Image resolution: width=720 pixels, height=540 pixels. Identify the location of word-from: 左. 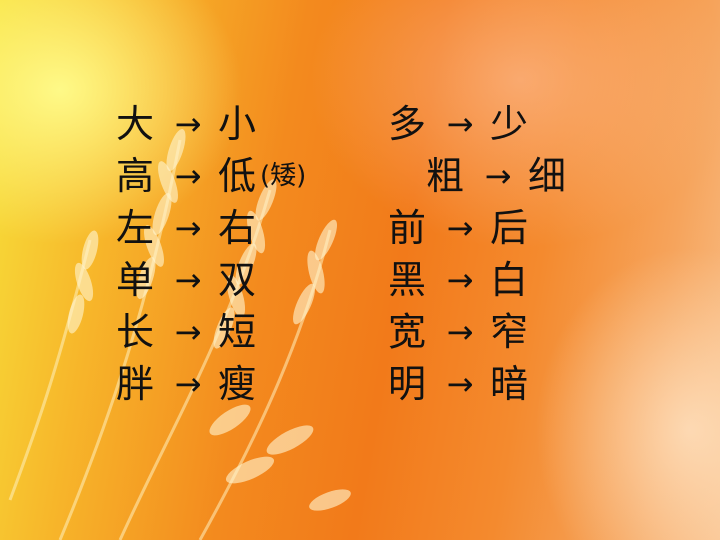
(135, 228).